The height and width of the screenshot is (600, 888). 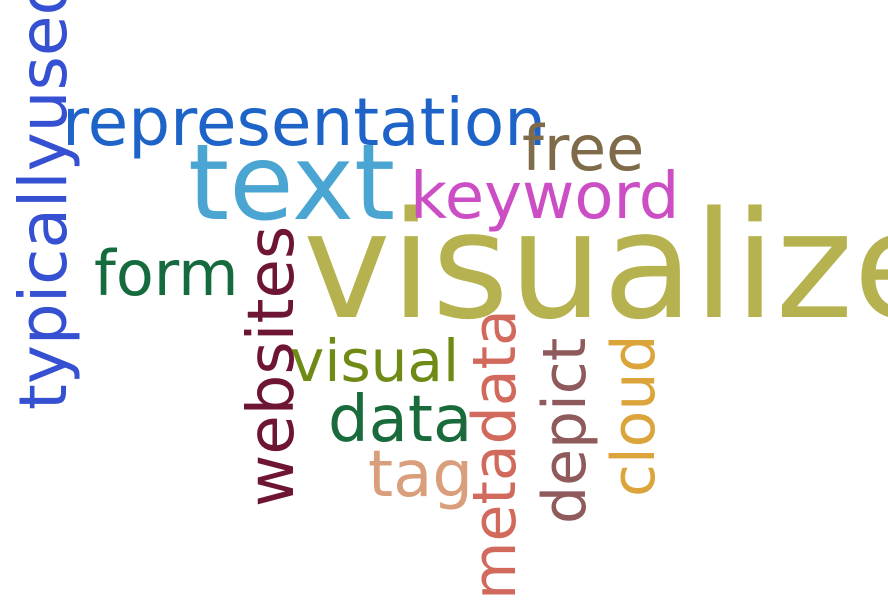 What do you see at coordinates (166, 273) in the screenshot?
I see `word-form: form` at bounding box center [166, 273].